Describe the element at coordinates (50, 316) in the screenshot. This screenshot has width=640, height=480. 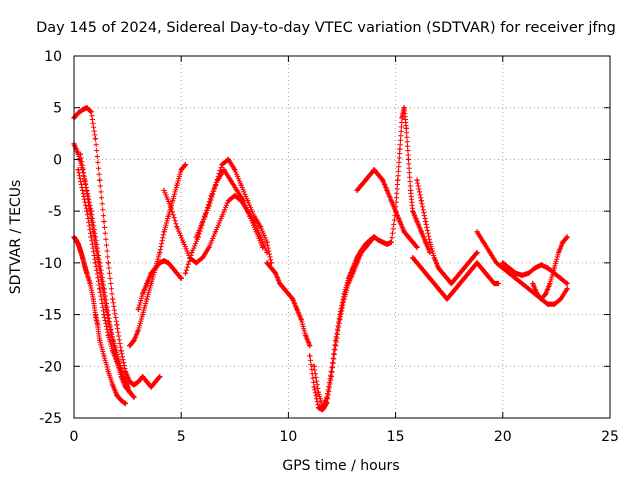
I see `y-tick-label: -15` at that location.